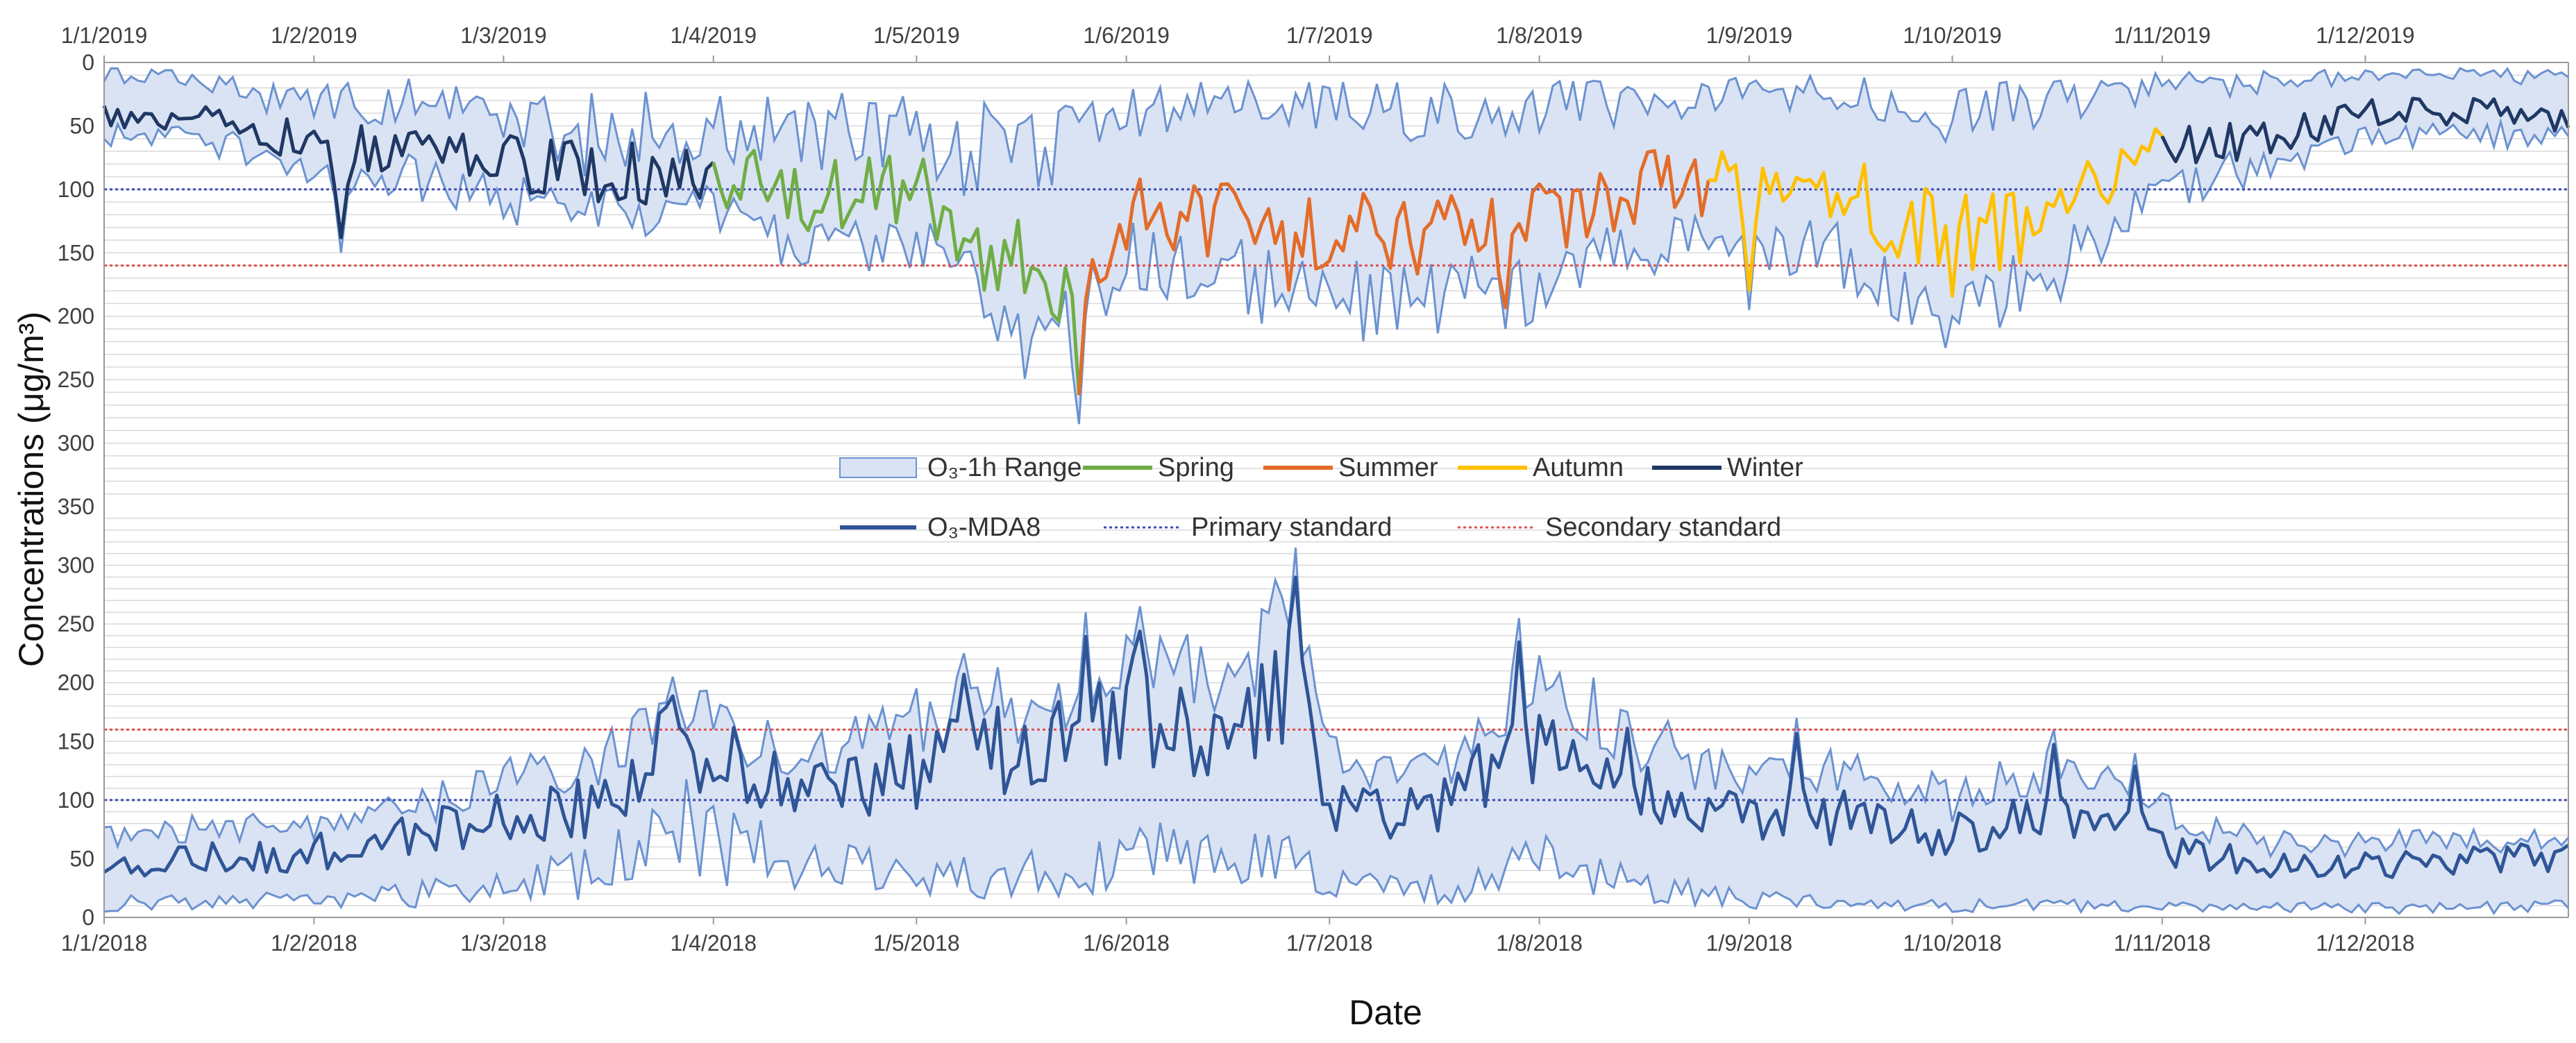  I want to click on x-tick-label-2019: 1/5/2019, so click(916, 35).